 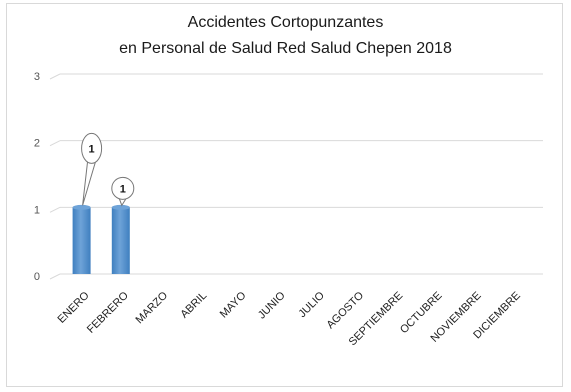 I want to click on y-tick-label: 3, so click(x=37, y=77).